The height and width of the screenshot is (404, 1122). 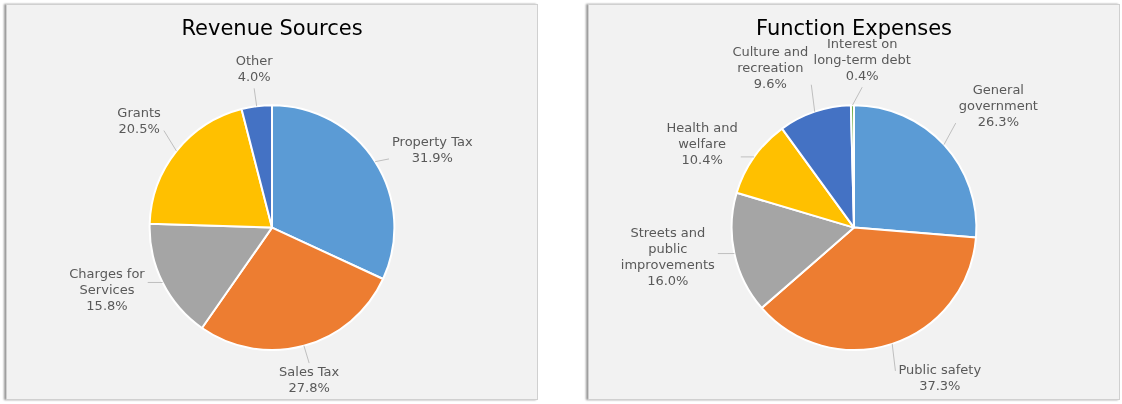 I want to click on data-label: 37.3%, so click(x=940, y=385).